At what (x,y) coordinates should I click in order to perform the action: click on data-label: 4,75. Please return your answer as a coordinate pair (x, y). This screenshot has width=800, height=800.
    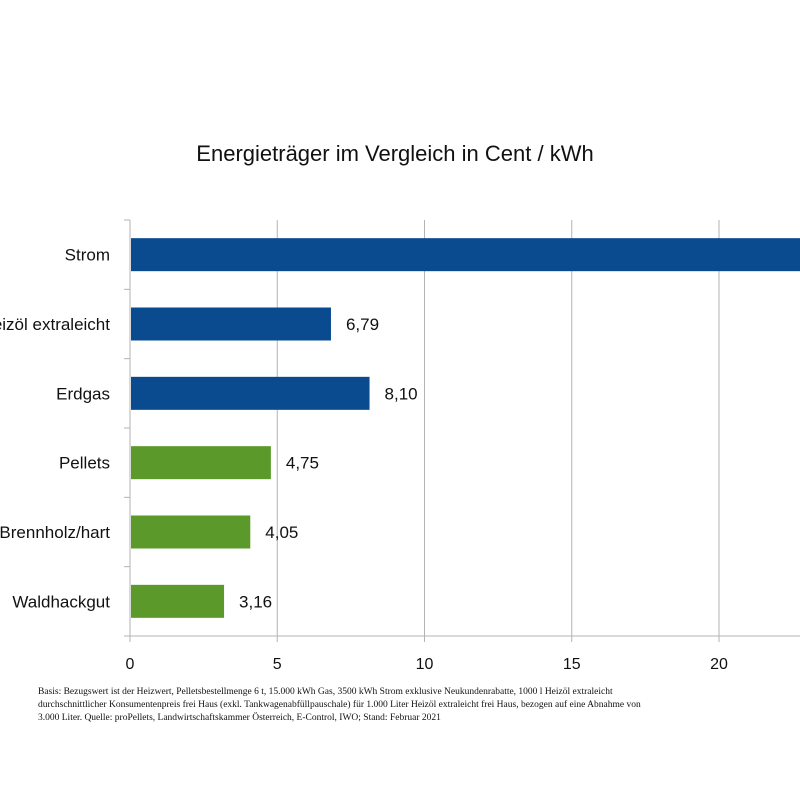
    Looking at the image, I should click on (302, 463).